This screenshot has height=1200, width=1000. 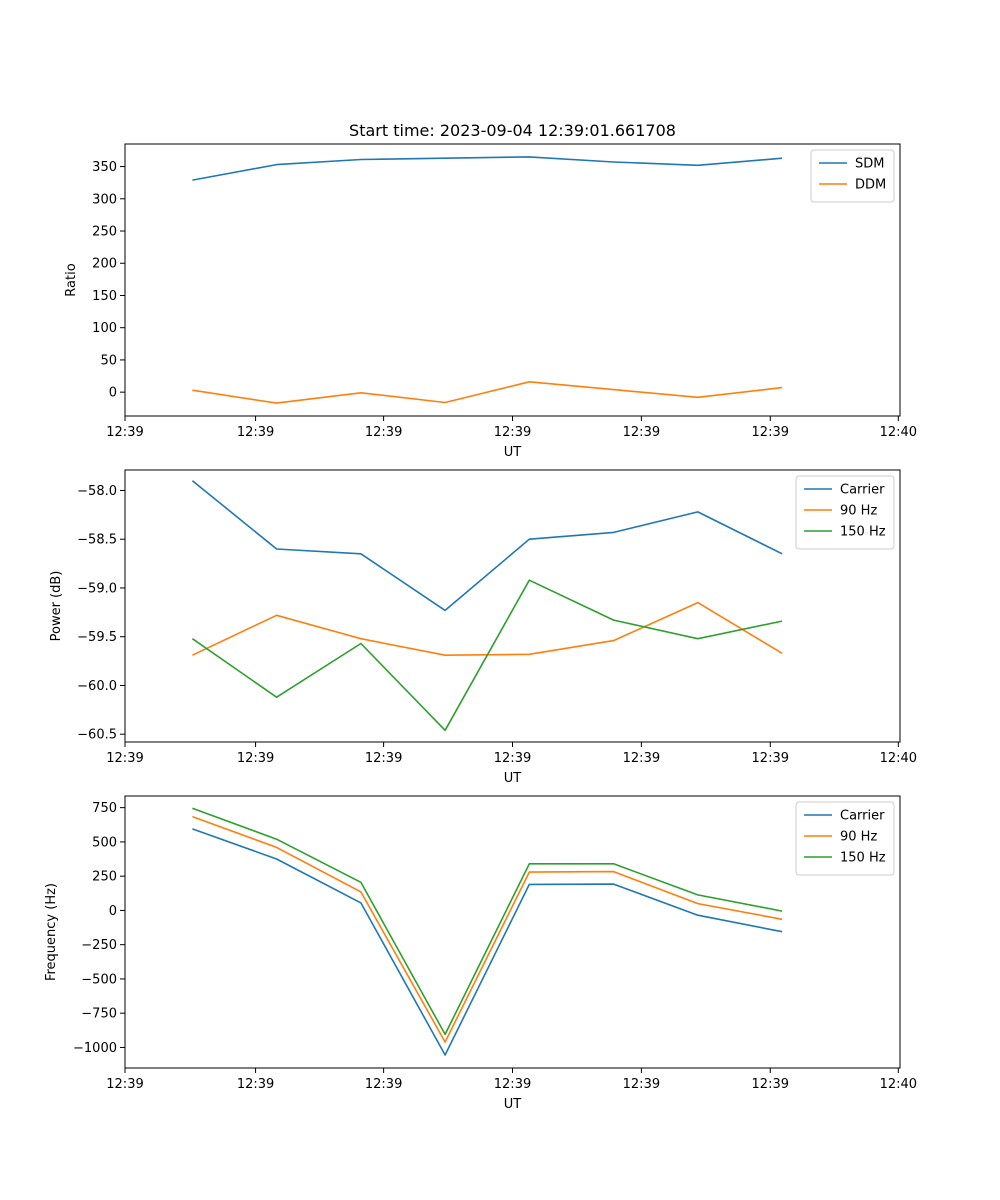 What do you see at coordinates (104, 167) in the screenshot?
I see `panel-1-y-tick-label: 350` at bounding box center [104, 167].